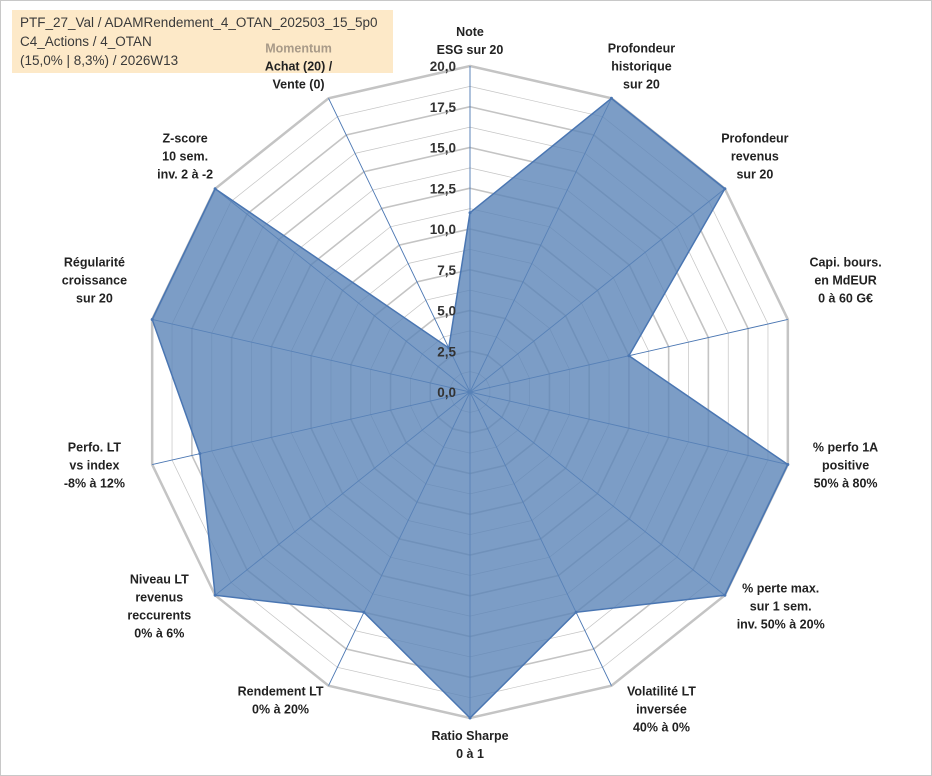 This screenshot has width=932, height=776. I want to click on radar-tick-labels: 0,0 2,5 5,0 7,5 10,0 12,5 15,0 17,5 20,0, so click(443, 229).